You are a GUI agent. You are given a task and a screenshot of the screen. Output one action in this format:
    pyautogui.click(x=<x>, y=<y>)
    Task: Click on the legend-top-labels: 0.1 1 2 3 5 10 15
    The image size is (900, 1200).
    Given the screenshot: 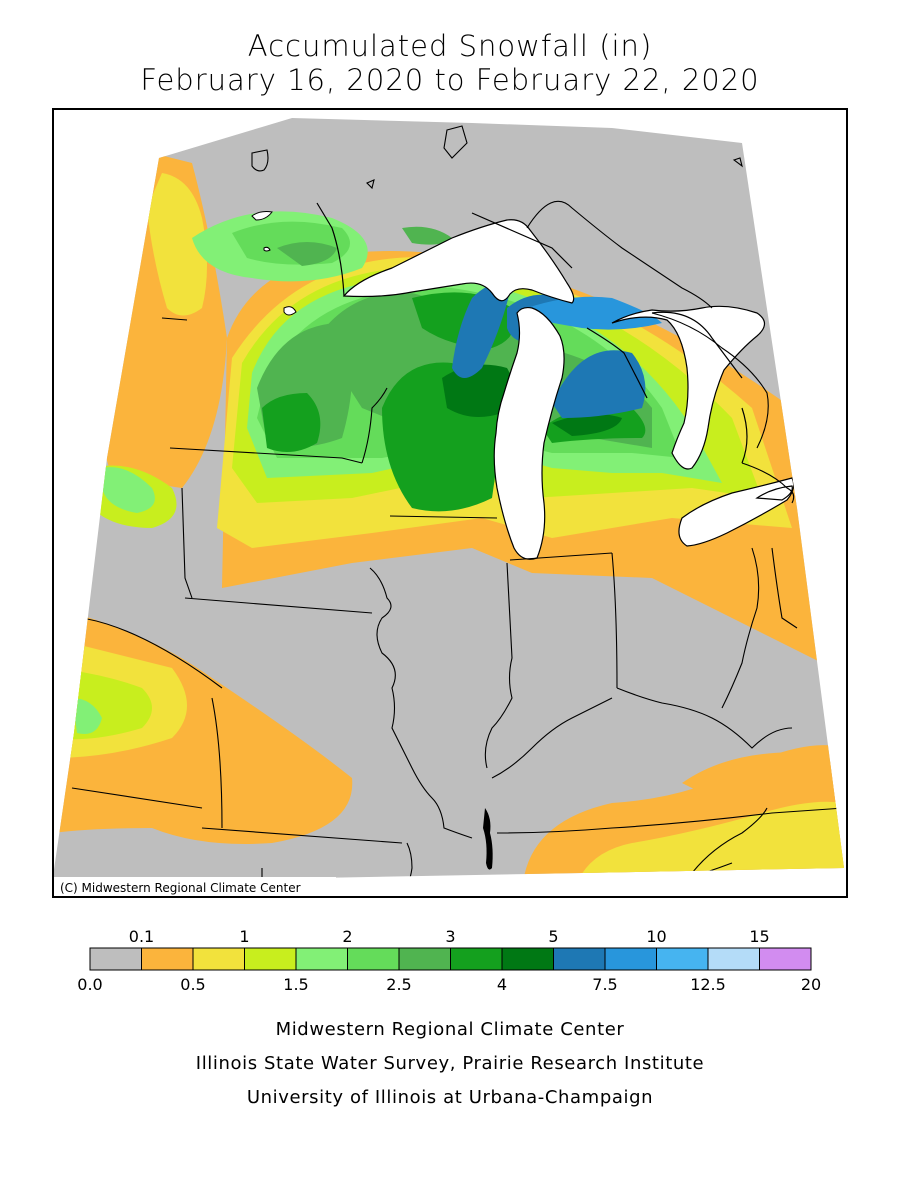 What is the action you would take?
    pyautogui.click(x=449, y=936)
    